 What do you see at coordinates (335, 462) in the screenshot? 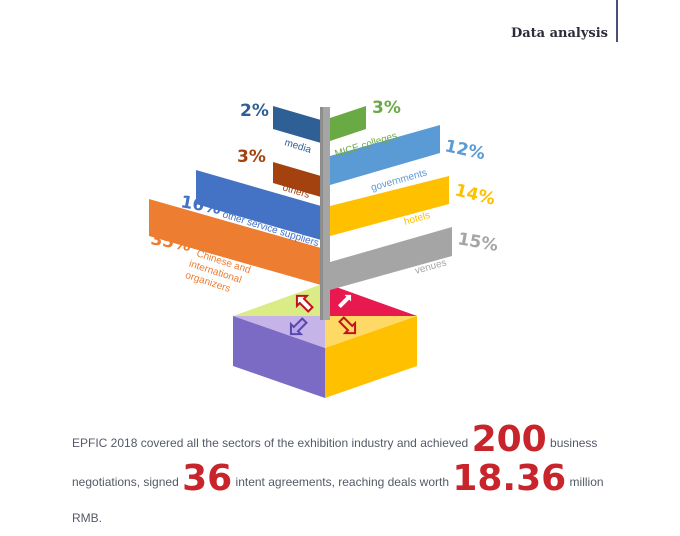
I see `summary-part-2: business negotiations, signed` at bounding box center [335, 462].